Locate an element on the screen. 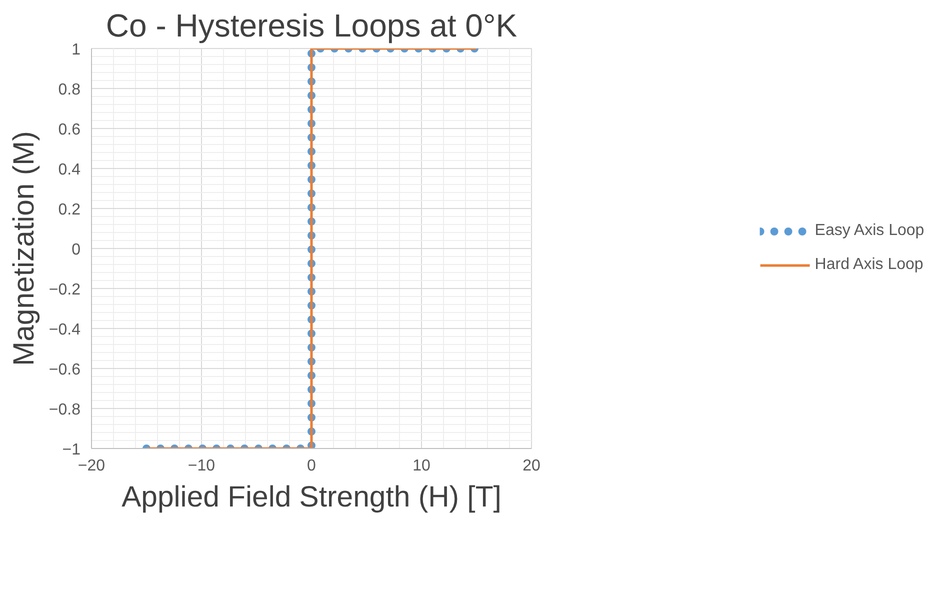 The width and height of the screenshot is (942, 595). y-axis-title: Magnetization (M) is located at coordinates (24, 248).